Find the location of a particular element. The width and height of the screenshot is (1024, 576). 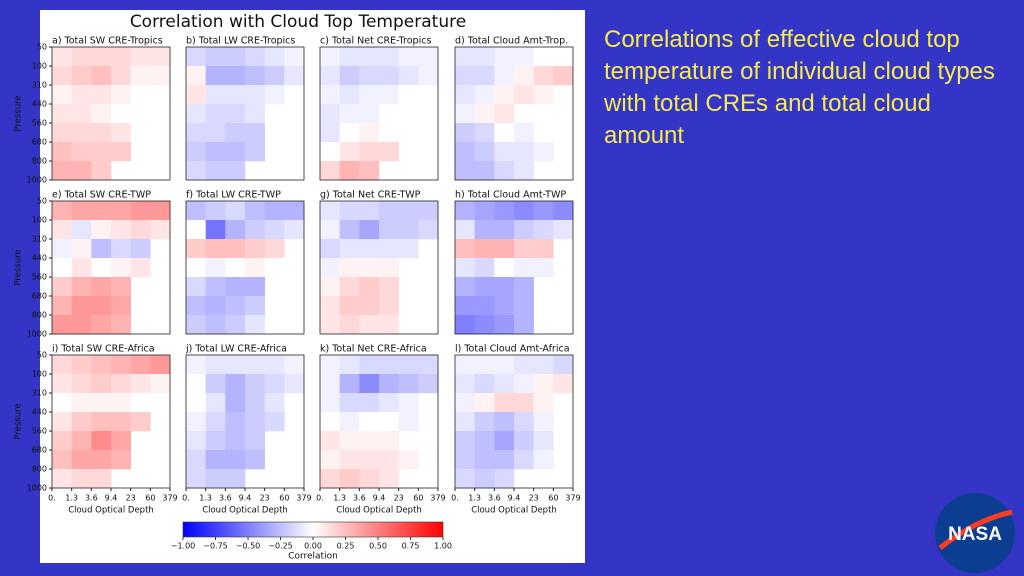

y-tick-label: 100 is located at coordinates (39, 66).